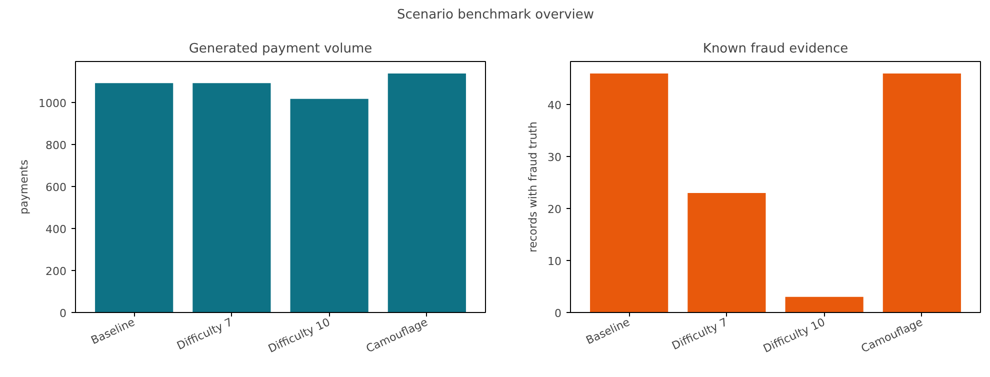 This screenshot has width=990, height=377. What do you see at coordinates (56, 145) in the screenshot?
I see `y-tick-label: 800` at bounding box center [56, 145].